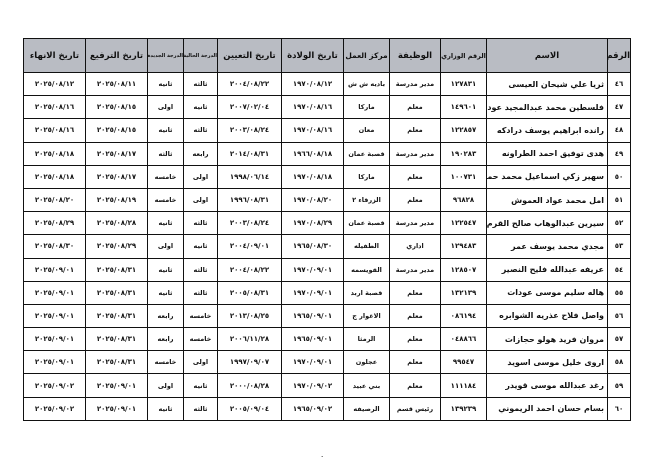  What do you see at coordinates (463, 408) in the screenshot?
I see `cell-ministry-no: ١٣٩٢٣٩` at bounding box center [463, 408].